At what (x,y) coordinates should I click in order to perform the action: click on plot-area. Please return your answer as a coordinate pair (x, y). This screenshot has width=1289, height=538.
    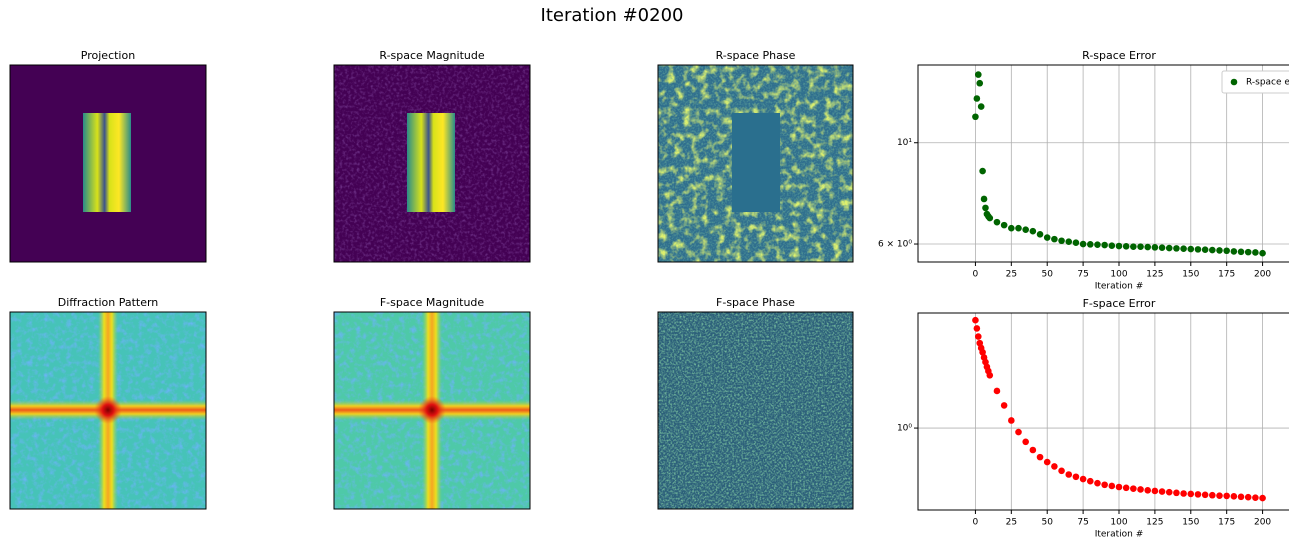
    Looking at the image, I should click on (1103, 411).